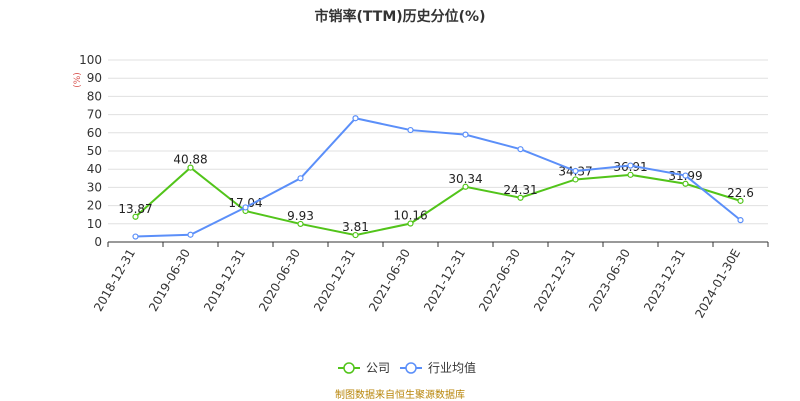 The height and width of the screenshot is (401, 800). What do you see at coordinates (169, 280) in the screenshot?
I see `x-tick-label: 2019-06-30` at bounding box center [169, 280].